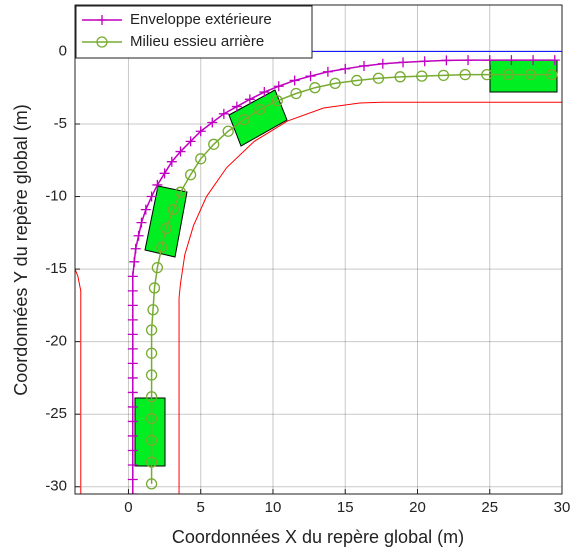 This screenshot has width=574, height=552. Describe the element at coordinates (489, 507) in the screenshot. I see `x-tick-label: 25` at that location.